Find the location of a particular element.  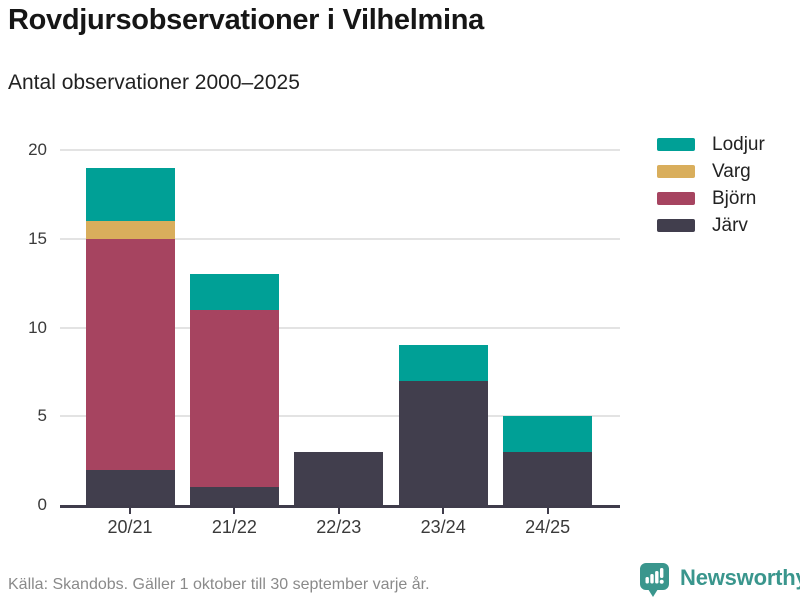

x-tick-label-24-25: 24/25 is located at coordinates (548, 527).